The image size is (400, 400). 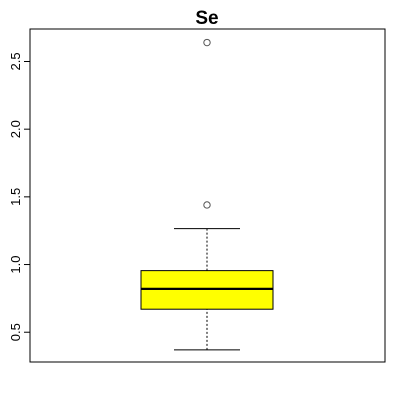 What do you see at coordinates (15, 197) in the screenshot?
I see `y-tick-label-2: 1.5` at bounding box center [15, 197].